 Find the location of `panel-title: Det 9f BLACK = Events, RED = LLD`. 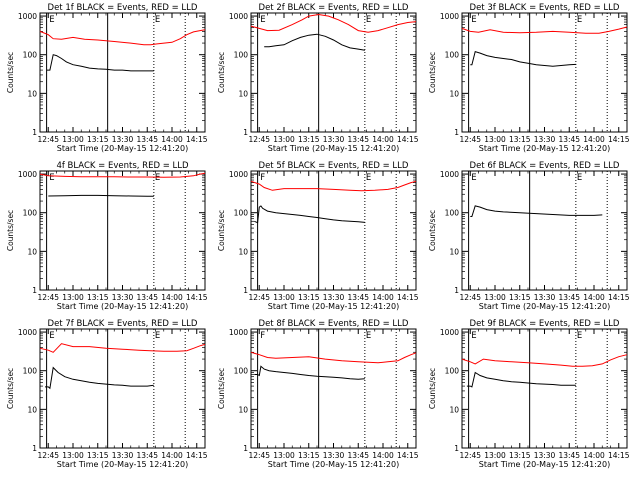

panel-title: Det 9f BLACK = Events, RED = LLD is located at coordinates (545, 324).